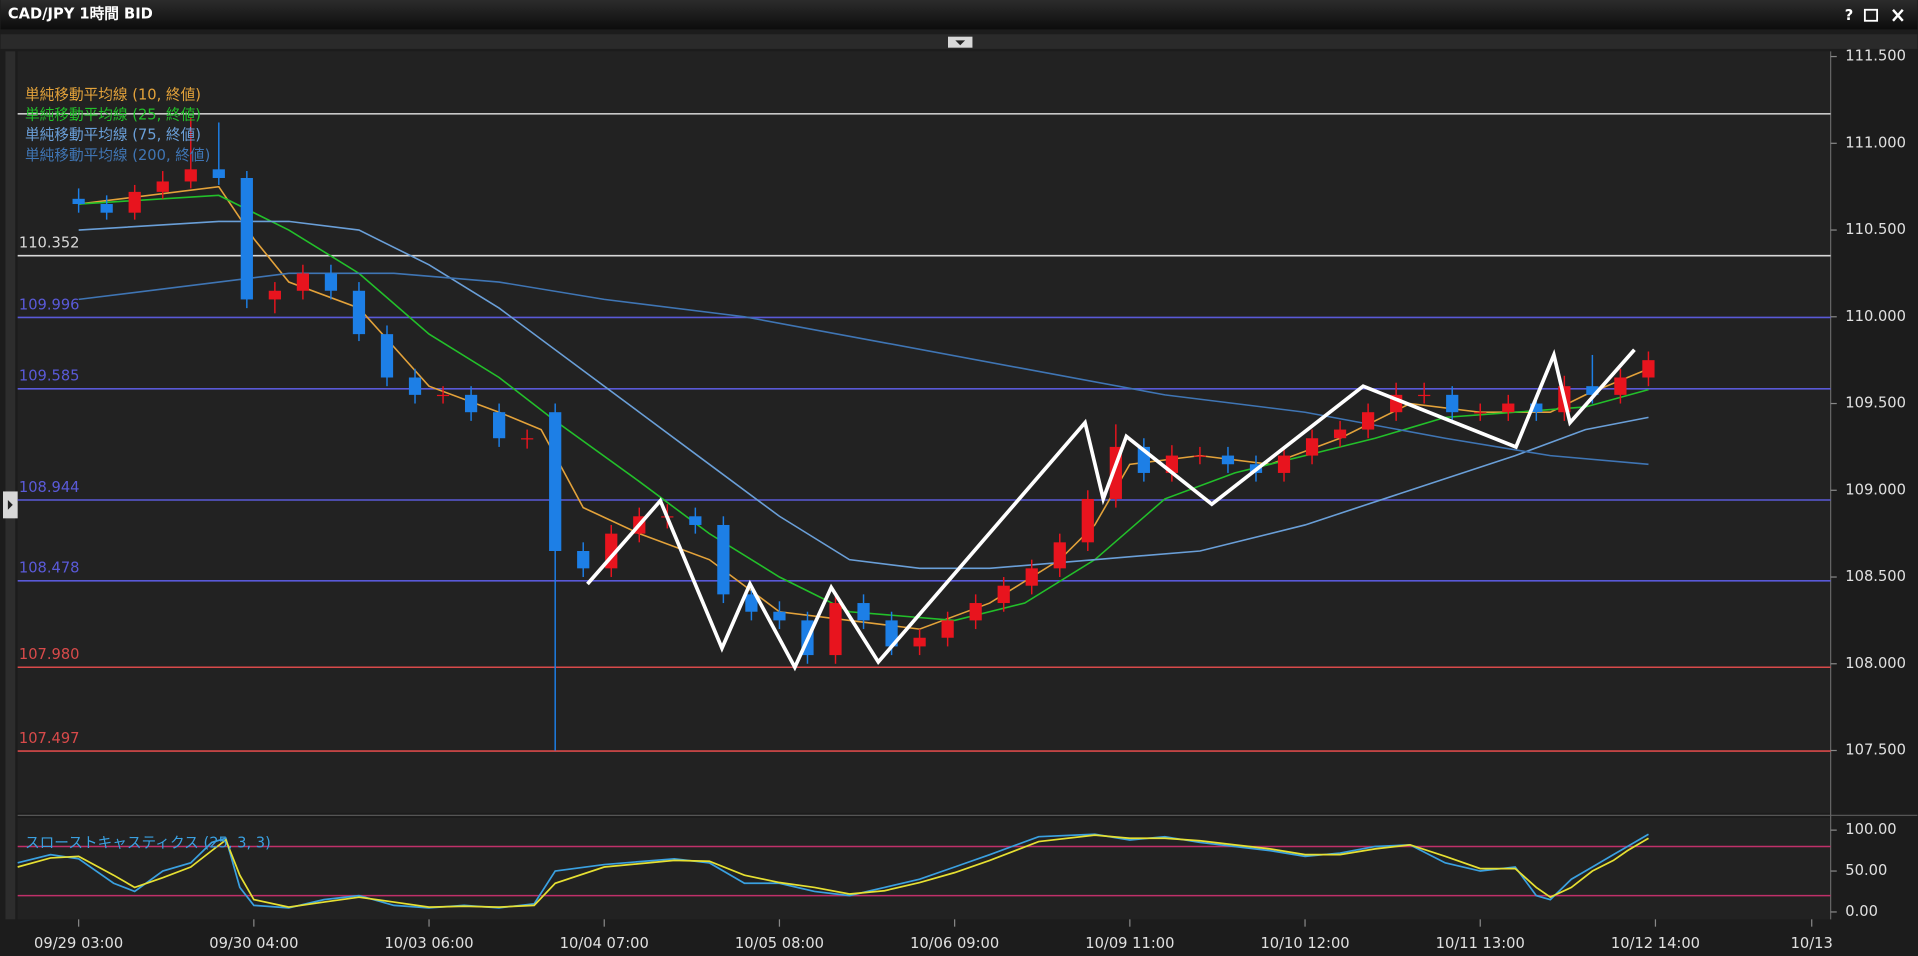 The image size is (1918, 956). I want to click on legend-entry: 単純移動平均線 (75, 終値), so click(113, 135).